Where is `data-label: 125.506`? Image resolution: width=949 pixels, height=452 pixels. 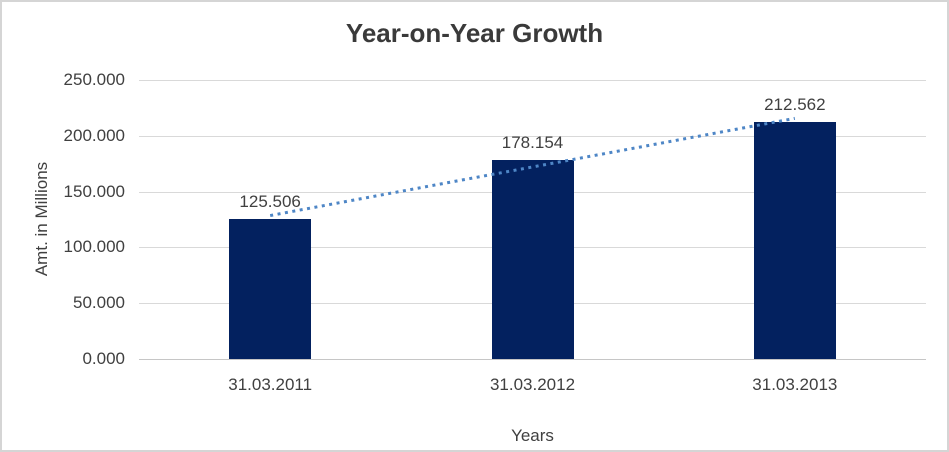
data-label: 125.506 is located at coordinates (270, 201).